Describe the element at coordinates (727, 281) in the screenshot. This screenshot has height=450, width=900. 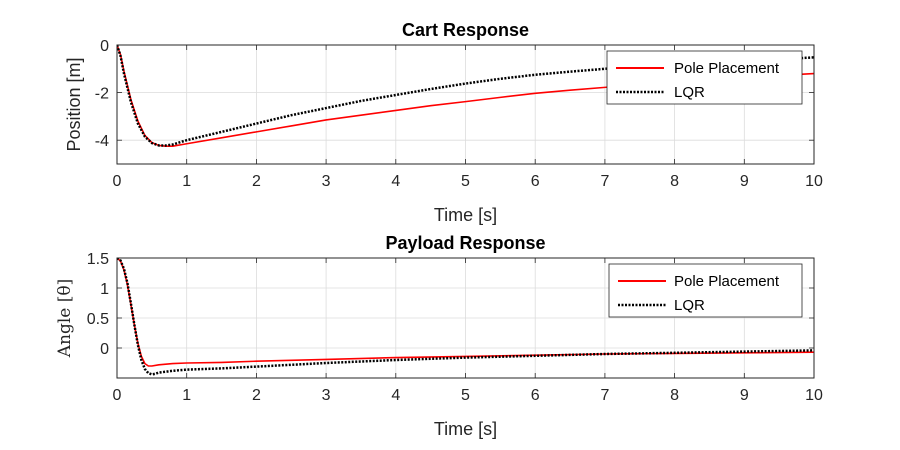
I see `payload-legend-label-pole-placement: Pole Placement` at that location.